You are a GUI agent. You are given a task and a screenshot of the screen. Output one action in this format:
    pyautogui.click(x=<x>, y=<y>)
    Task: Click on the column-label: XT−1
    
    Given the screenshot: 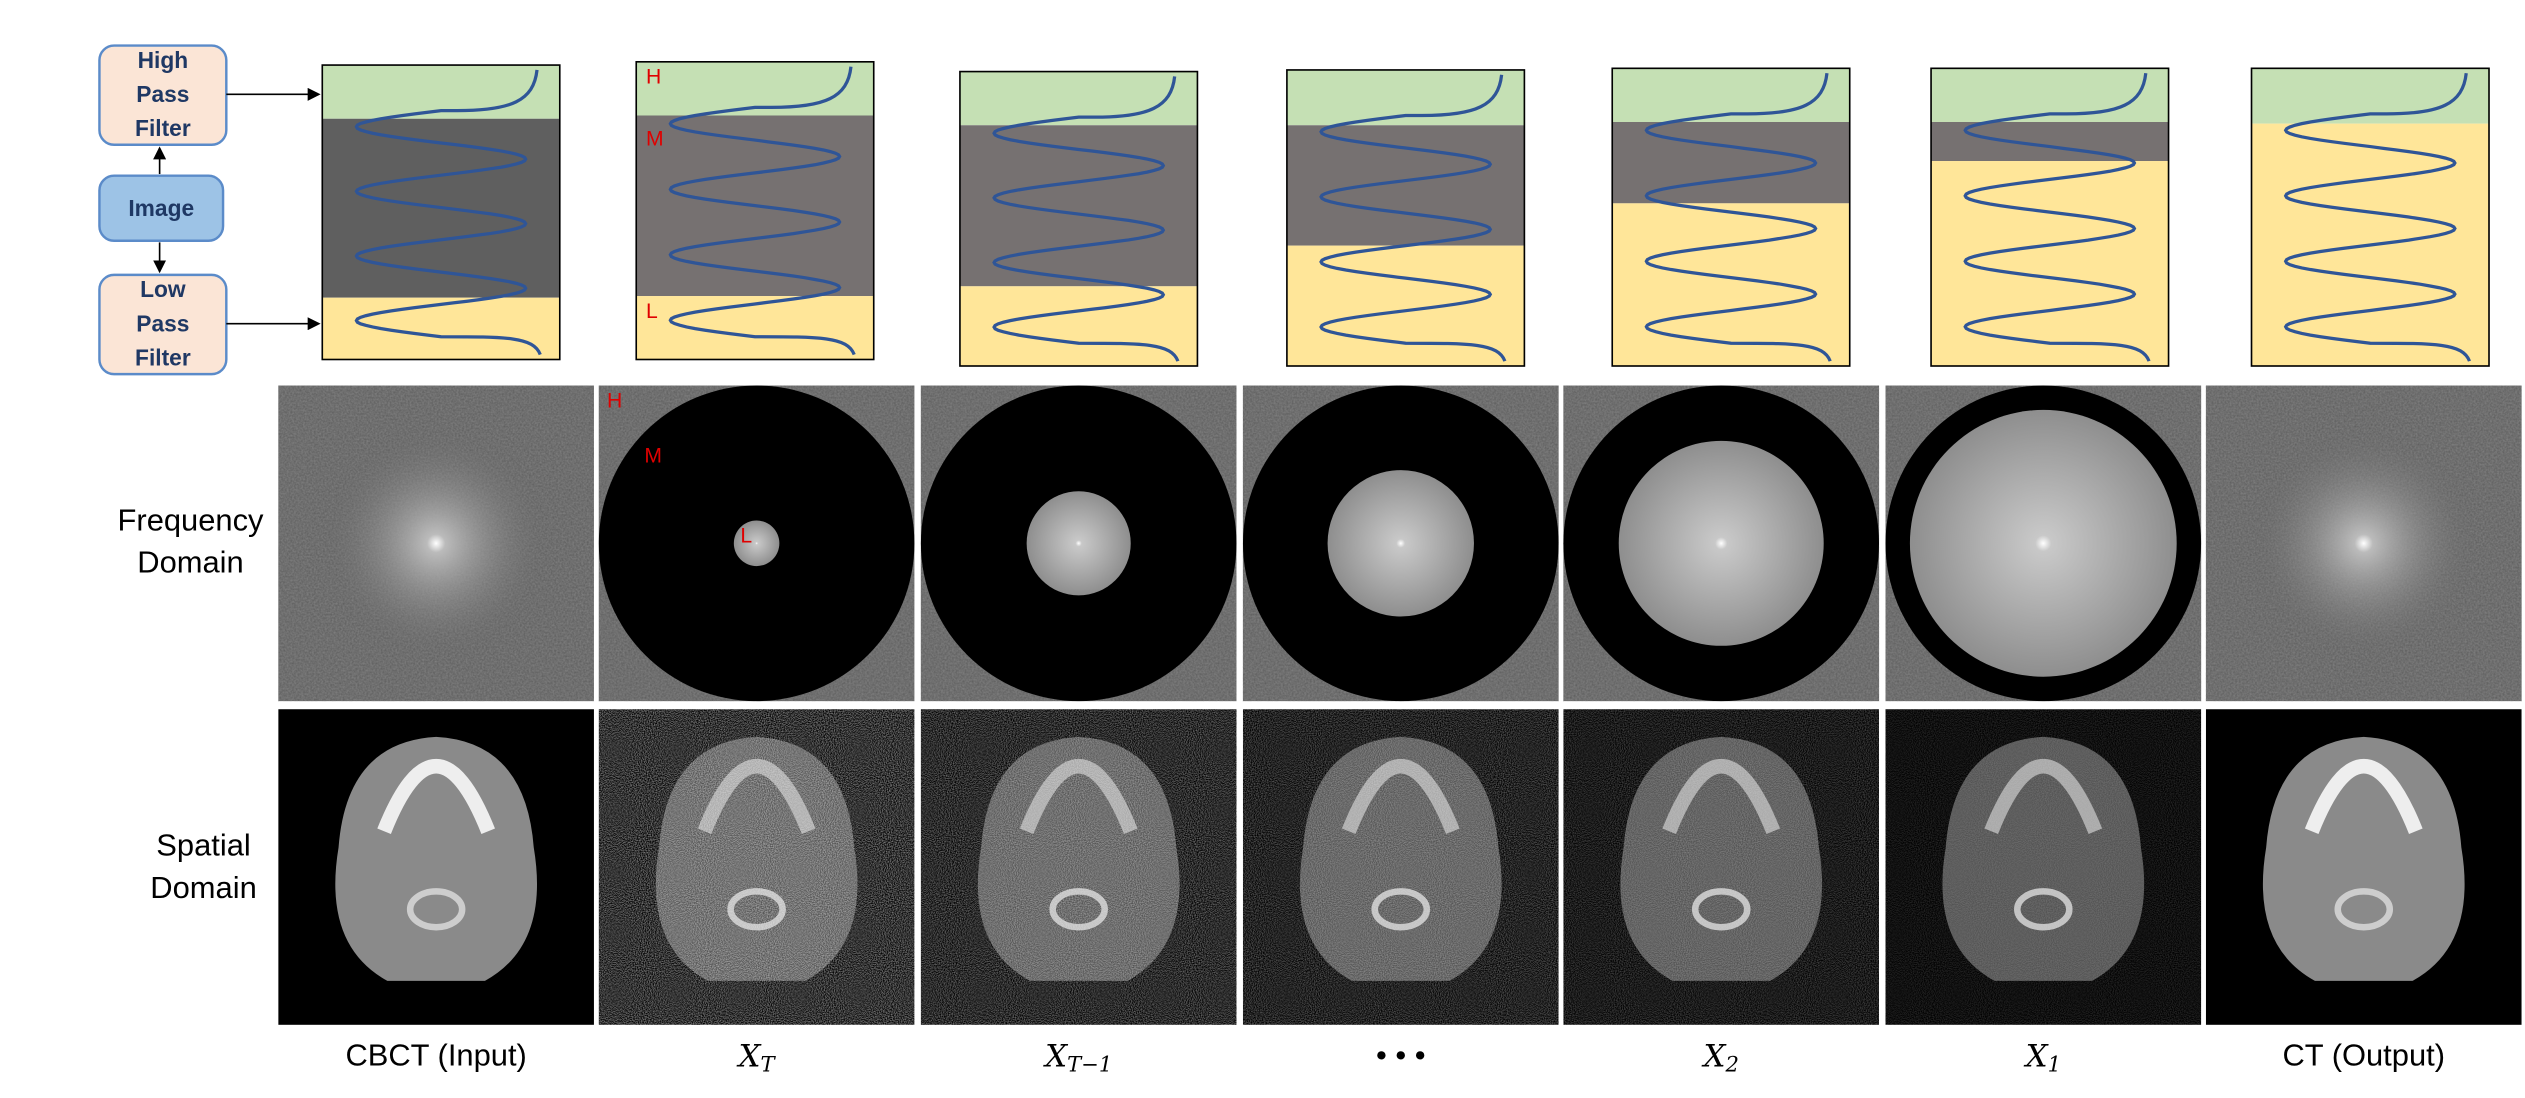 What is the action you would take?
    pyautogui.click(x=1077, y=1057)
    